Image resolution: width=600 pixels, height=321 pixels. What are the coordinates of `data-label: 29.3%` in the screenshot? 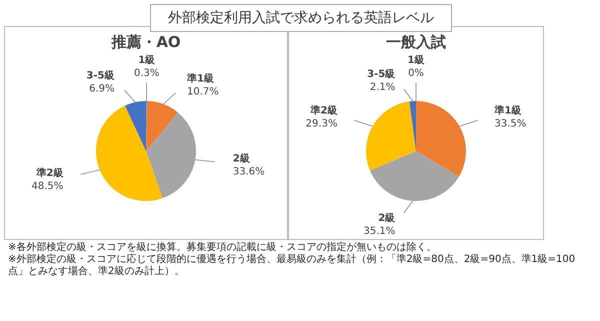 It's located at (322, 124).